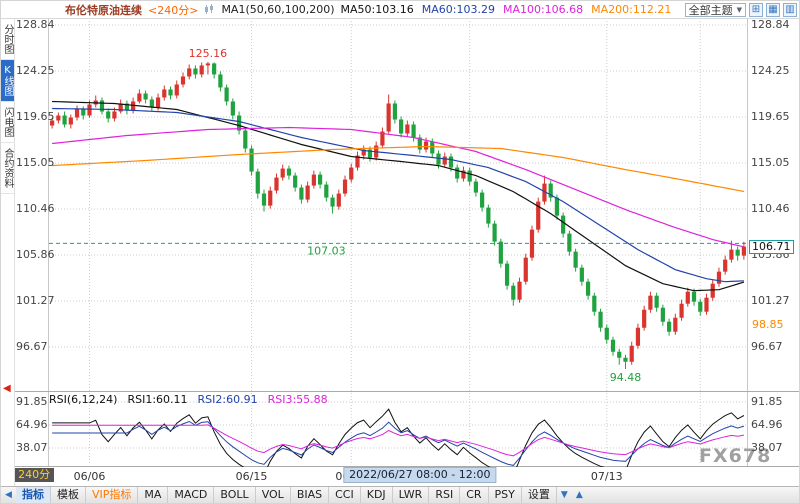 The height and width of the screenshot is (504, 800). What do you see at coordinates (251, 476) in the screenshot?
I see `date-label: 06/15` at bounding box center [251, 476].